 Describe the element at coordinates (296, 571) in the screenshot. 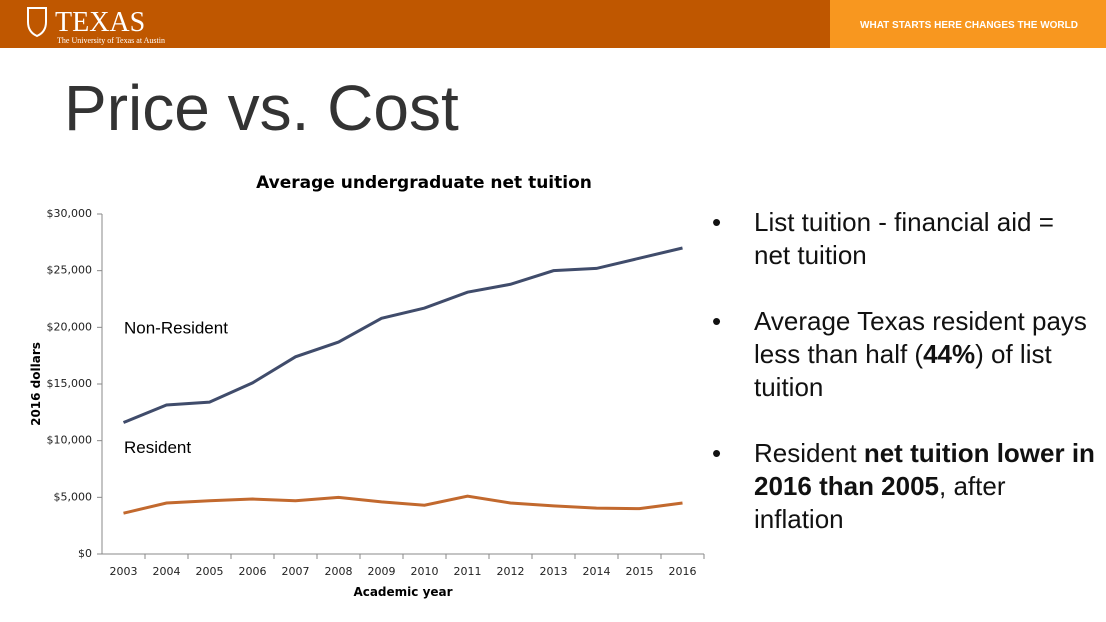

I see `x-tick-label: 2007` at that location.